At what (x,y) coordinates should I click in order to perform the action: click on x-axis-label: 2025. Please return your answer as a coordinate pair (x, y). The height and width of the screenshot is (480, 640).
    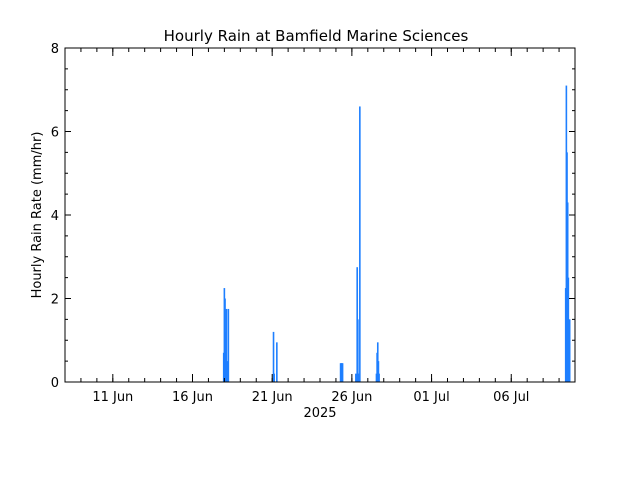
    Looking at the image, I should click on (319, 413).